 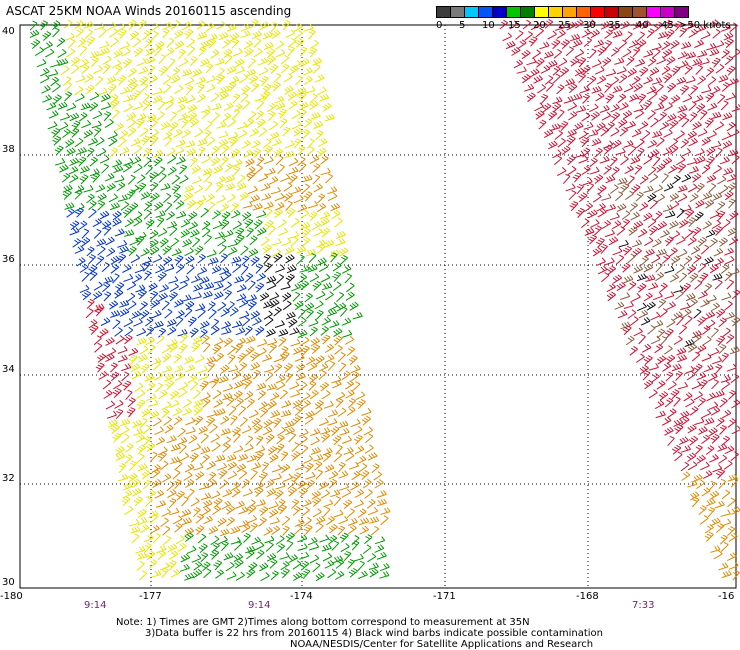 What do you see at coordinates (439, 25) in the screenshot?
I see `legend-label: 0` at bounding box center [439, 25].